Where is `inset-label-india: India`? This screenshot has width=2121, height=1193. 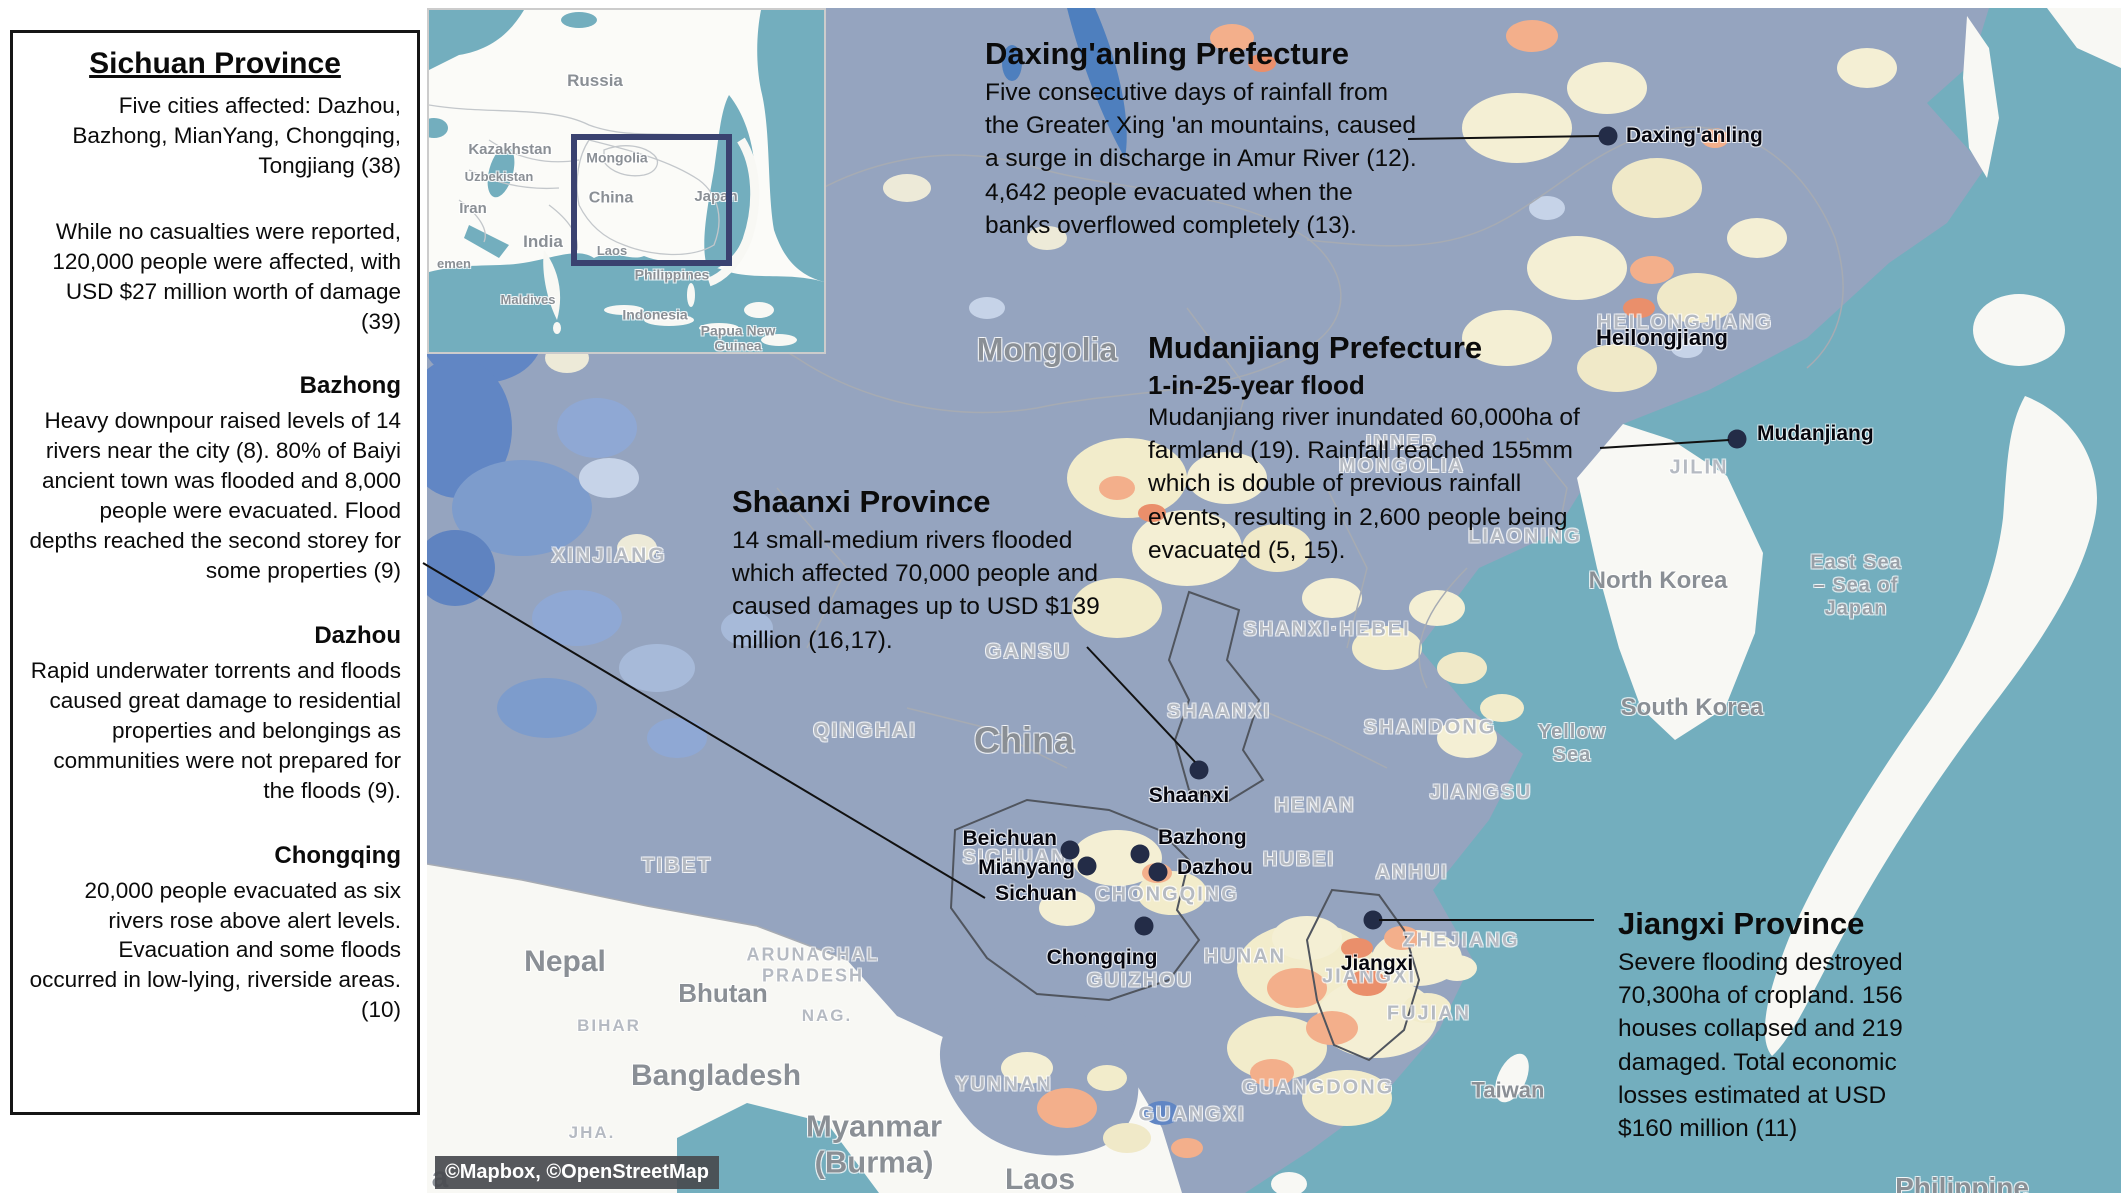
inset-label-india: India is located at coordinates (543, 242).